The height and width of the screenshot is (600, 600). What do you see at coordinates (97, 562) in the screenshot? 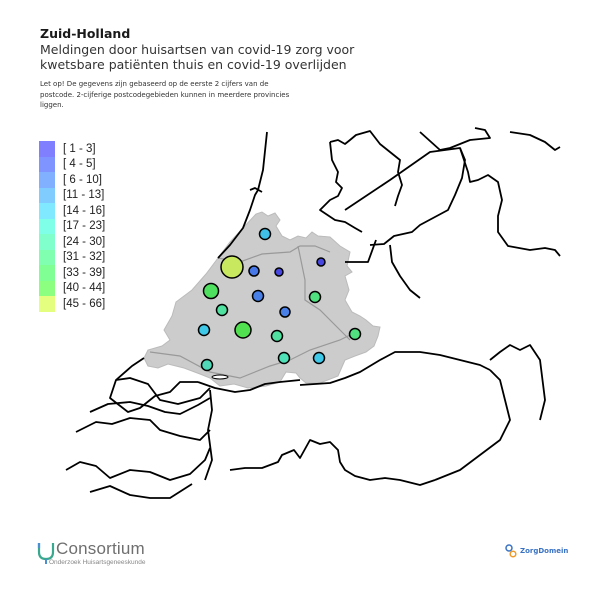
I see `consortium-subtitle: Onderzoek Huisartsgeneeskunde` at bounding box center [97, 562].